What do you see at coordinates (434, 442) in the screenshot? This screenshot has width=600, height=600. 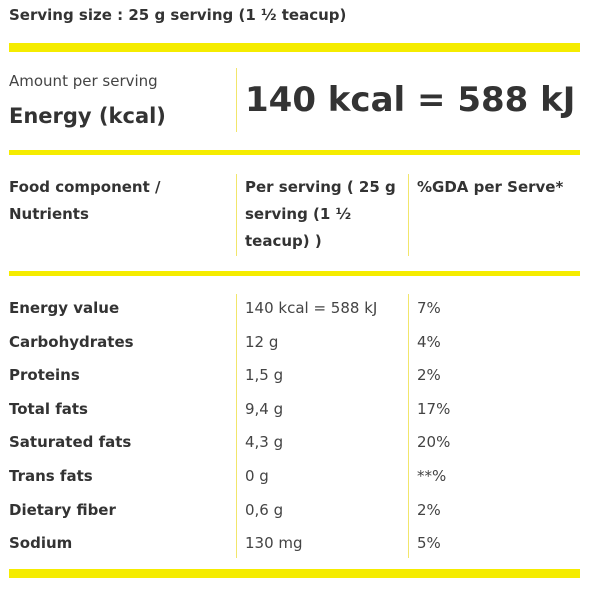 I see `nutrient-gda: 20%` at bounding box center [434, 442].